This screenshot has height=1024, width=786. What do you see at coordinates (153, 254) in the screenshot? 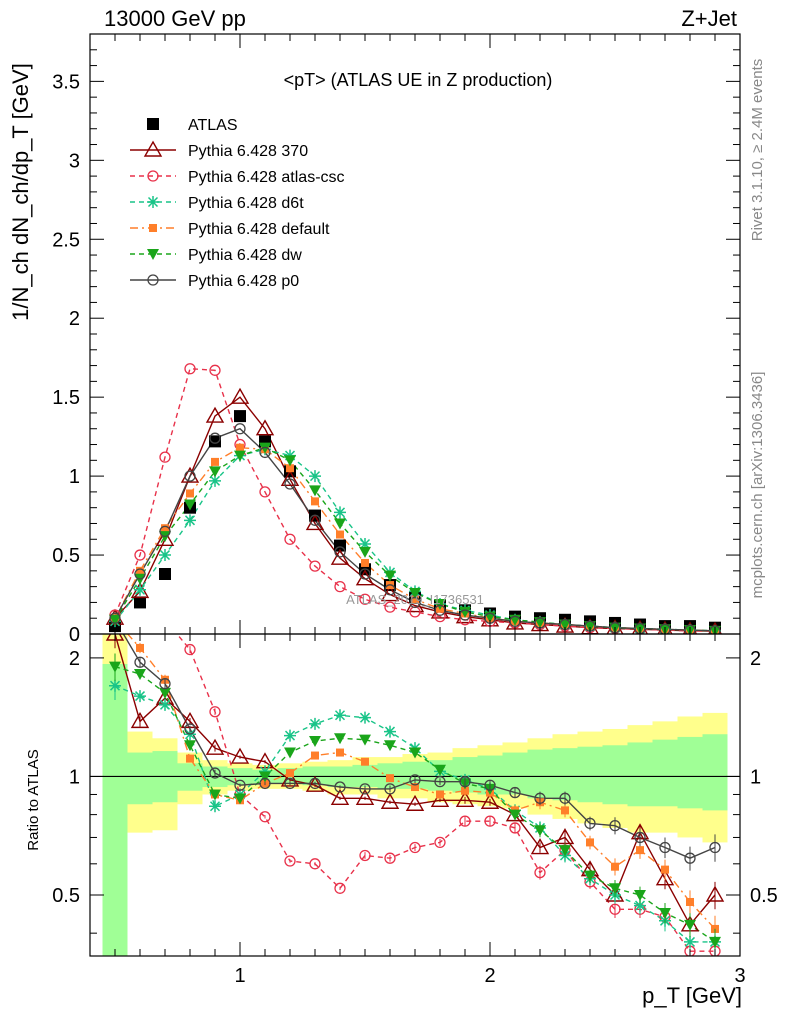
I see `legend-marker-dw` at bounding box center [153, 254].